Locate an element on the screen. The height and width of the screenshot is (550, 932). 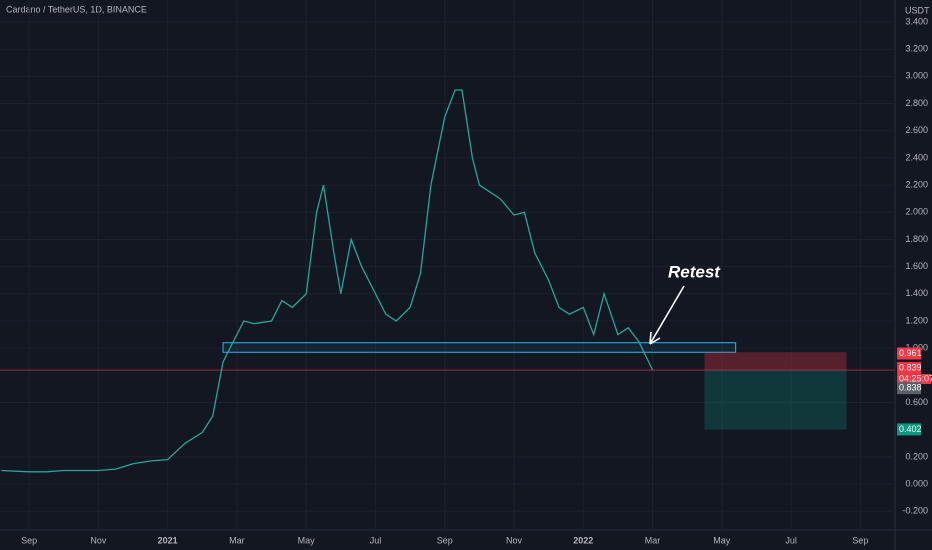
y-tick-label: 1.400 is located at coordinates (916, 293).